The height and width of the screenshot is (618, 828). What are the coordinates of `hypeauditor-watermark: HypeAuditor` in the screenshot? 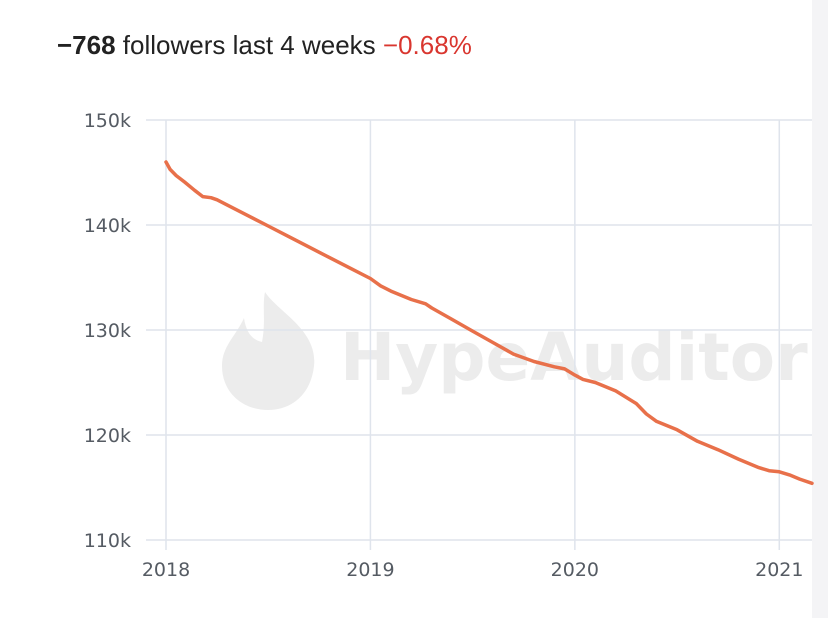 It's located at (574, 357).